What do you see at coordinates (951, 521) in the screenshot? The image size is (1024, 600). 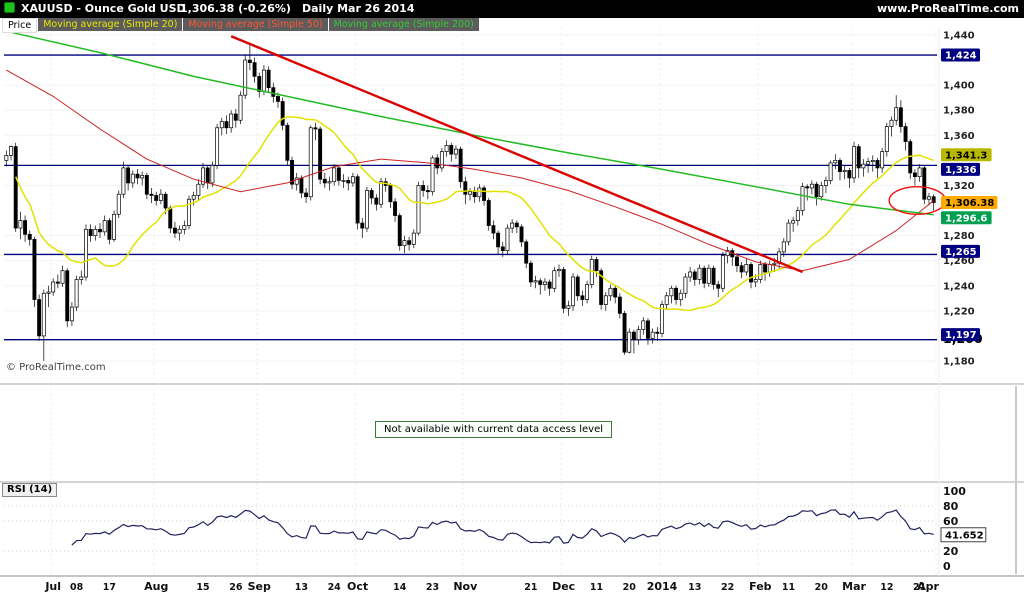 I see `svg-text: 60` at bounding box center [951, 521].